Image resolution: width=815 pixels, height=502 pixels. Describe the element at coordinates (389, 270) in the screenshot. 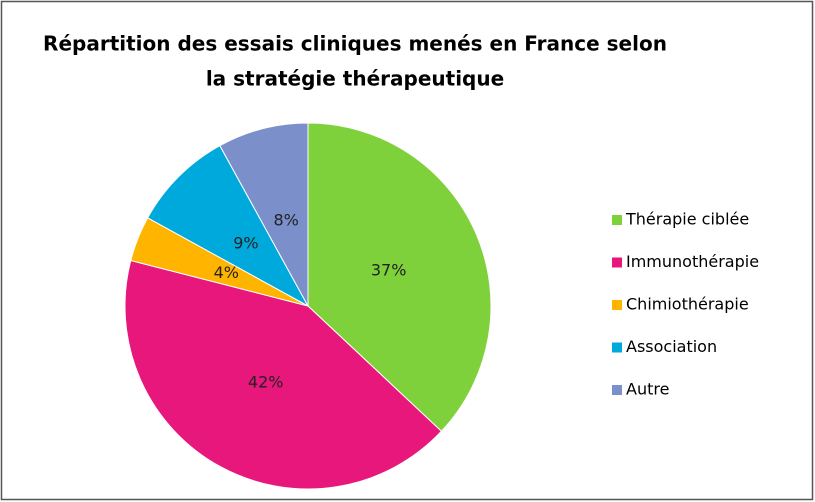

I see `data-label: 37%` at that location.